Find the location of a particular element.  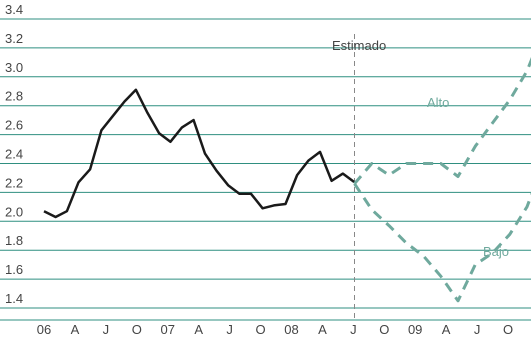

x-tick-label: 06 is located at coordinates (44, 329).